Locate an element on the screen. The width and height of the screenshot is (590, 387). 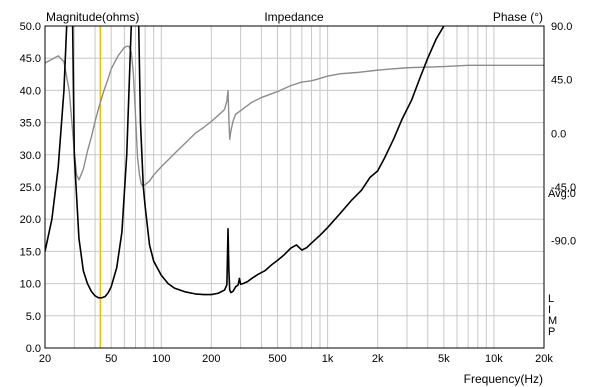
y-left-tick-label: 5.0 is located at coordinates (33, 317).